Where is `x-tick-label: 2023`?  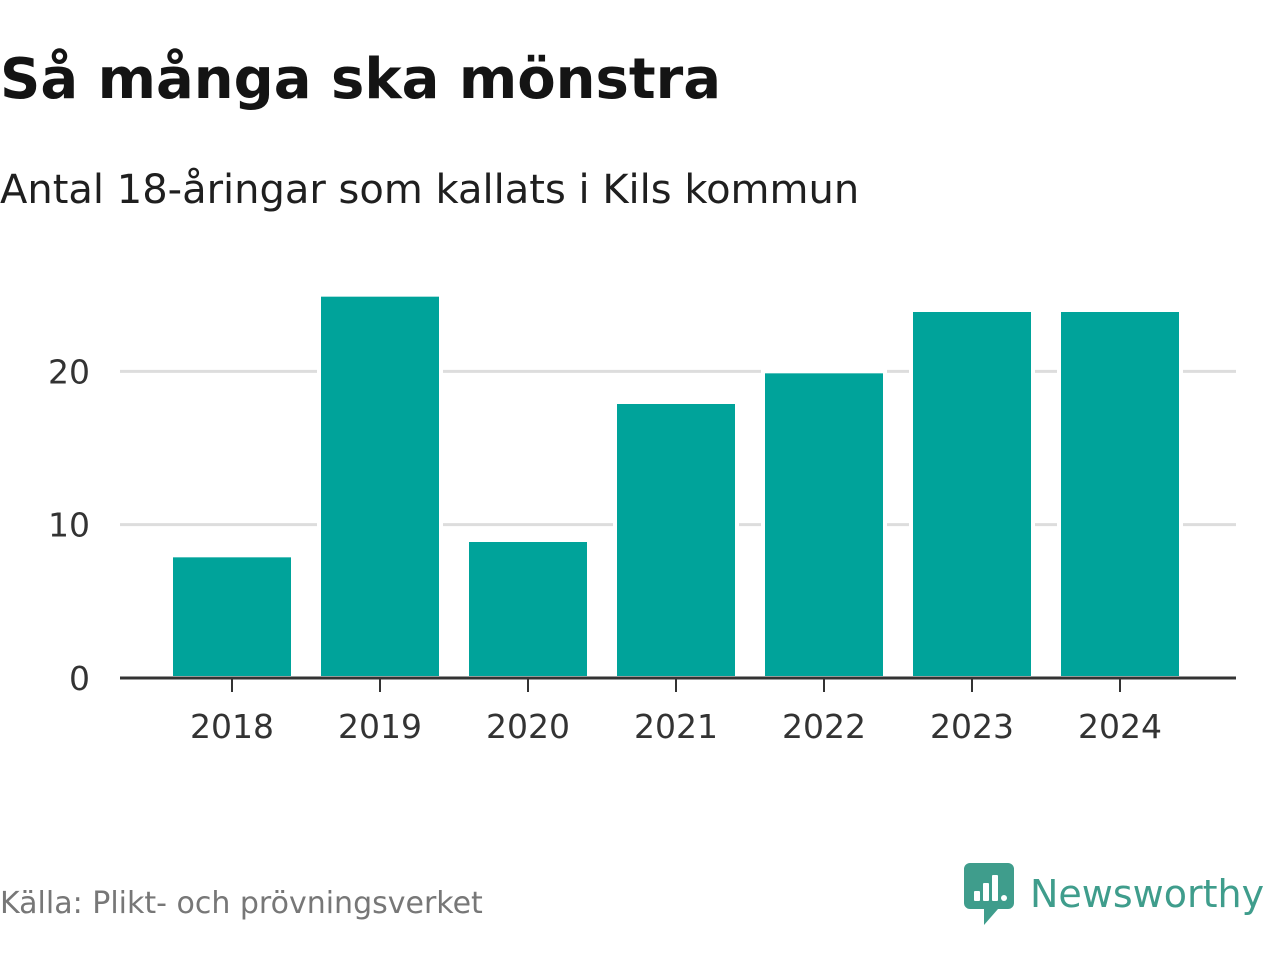
x-tick-label: 2023 is located at coordinates (972, 726).